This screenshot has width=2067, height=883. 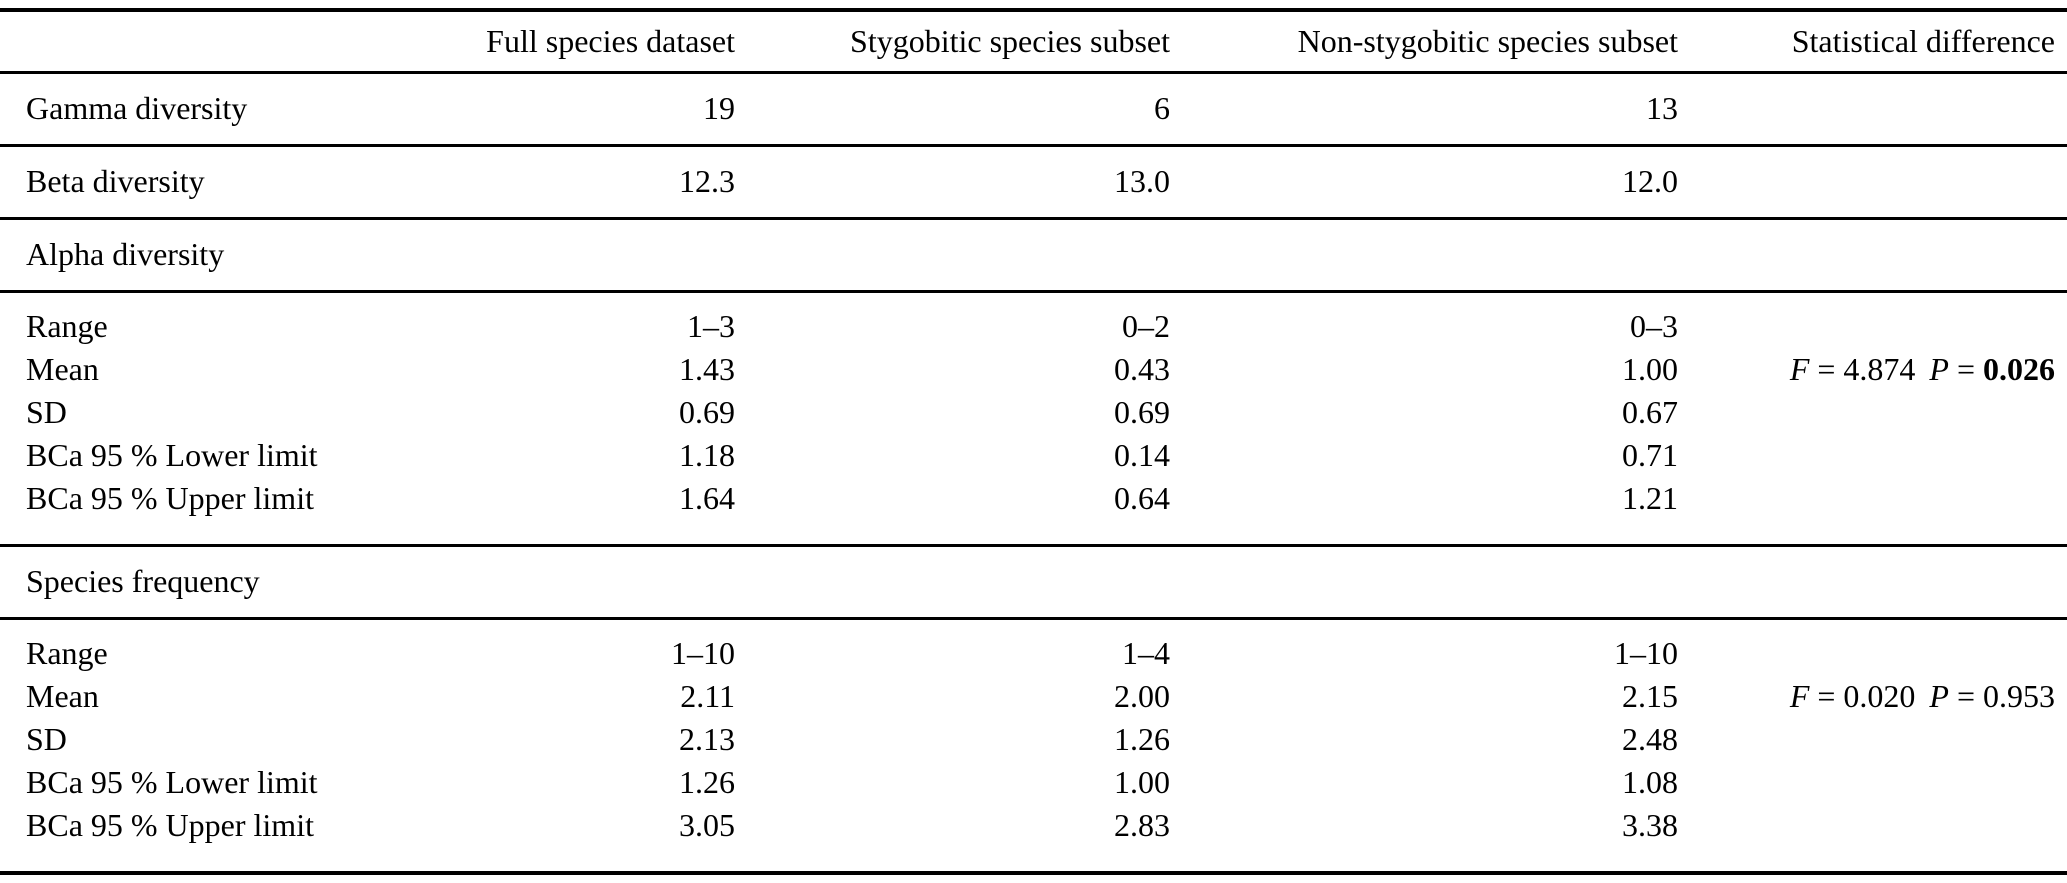 I want to click on table-row: Range 1–10 1–4 1–10, so click(x=1033, y=646).